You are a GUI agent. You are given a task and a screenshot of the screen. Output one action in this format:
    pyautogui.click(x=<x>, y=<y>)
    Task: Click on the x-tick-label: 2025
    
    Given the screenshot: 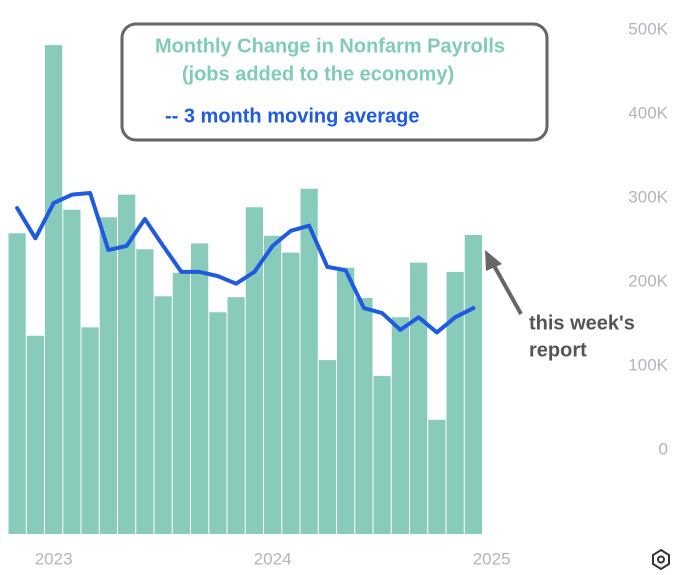 What is the action you would take?
    pyautogui.click(x=492, y=558)
    